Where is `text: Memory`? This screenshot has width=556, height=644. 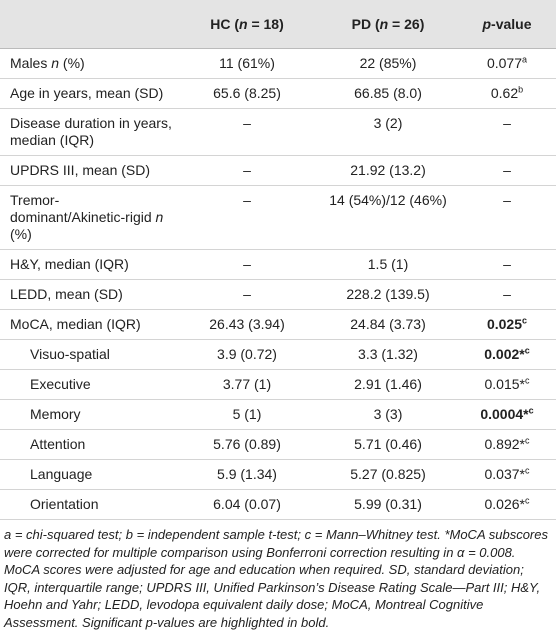 text: Memory is located at coordinates (55, 414).